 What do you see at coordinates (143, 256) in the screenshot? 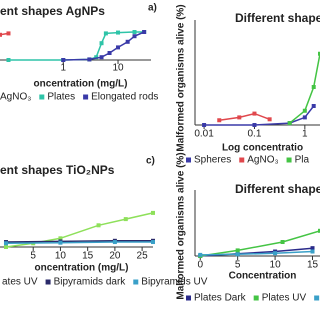
I see `x-tick-label: 25` at bounding box center [143, 256].